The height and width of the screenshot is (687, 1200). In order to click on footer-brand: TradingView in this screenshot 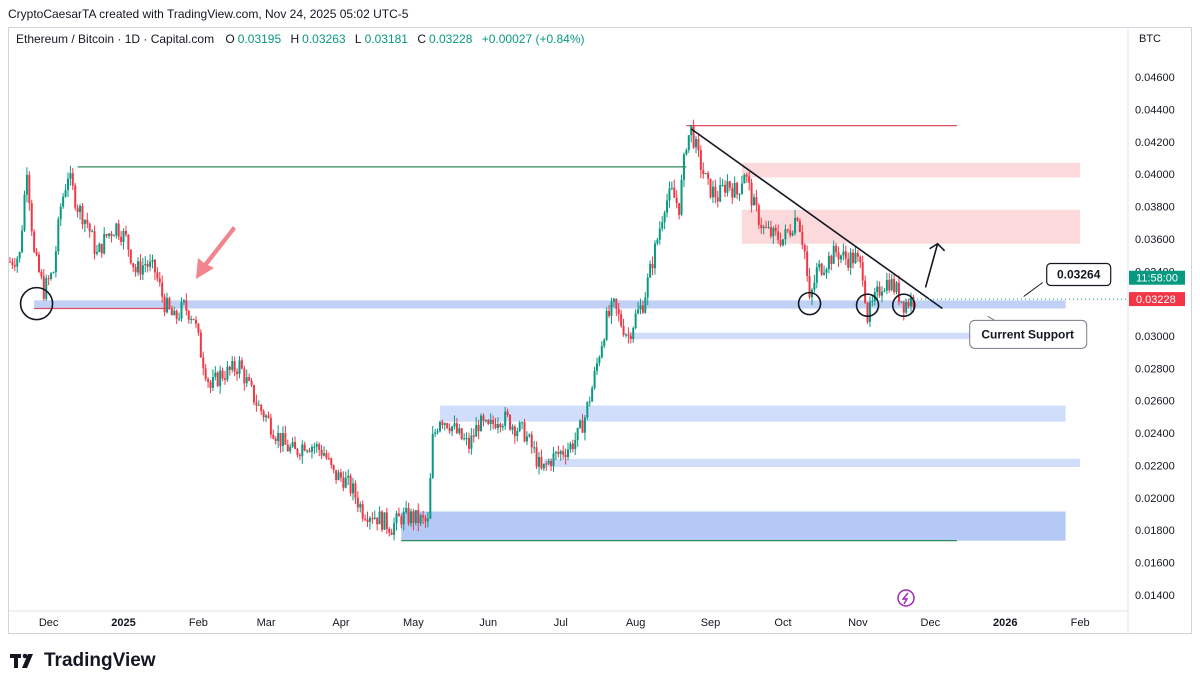, I will do `click(83, 661)`.